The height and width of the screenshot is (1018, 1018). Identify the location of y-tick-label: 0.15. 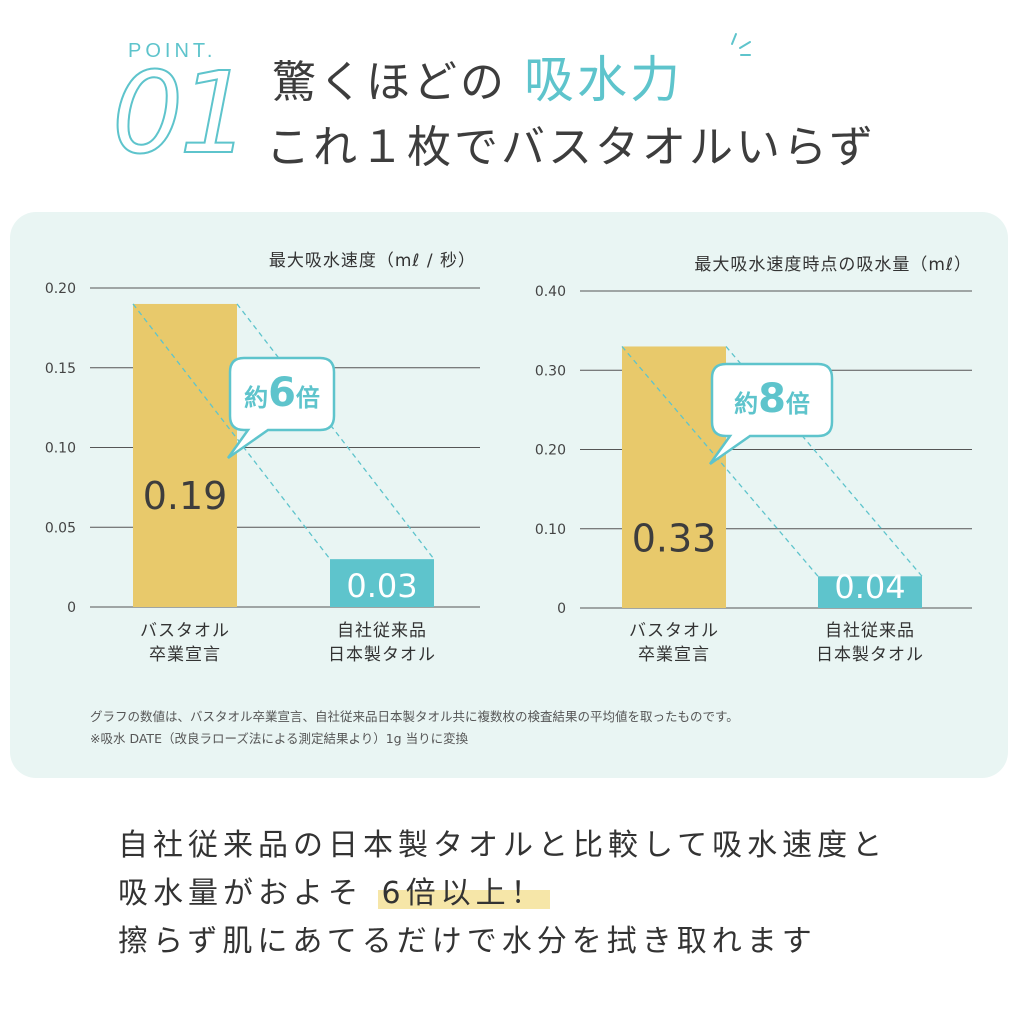
(60, 369).